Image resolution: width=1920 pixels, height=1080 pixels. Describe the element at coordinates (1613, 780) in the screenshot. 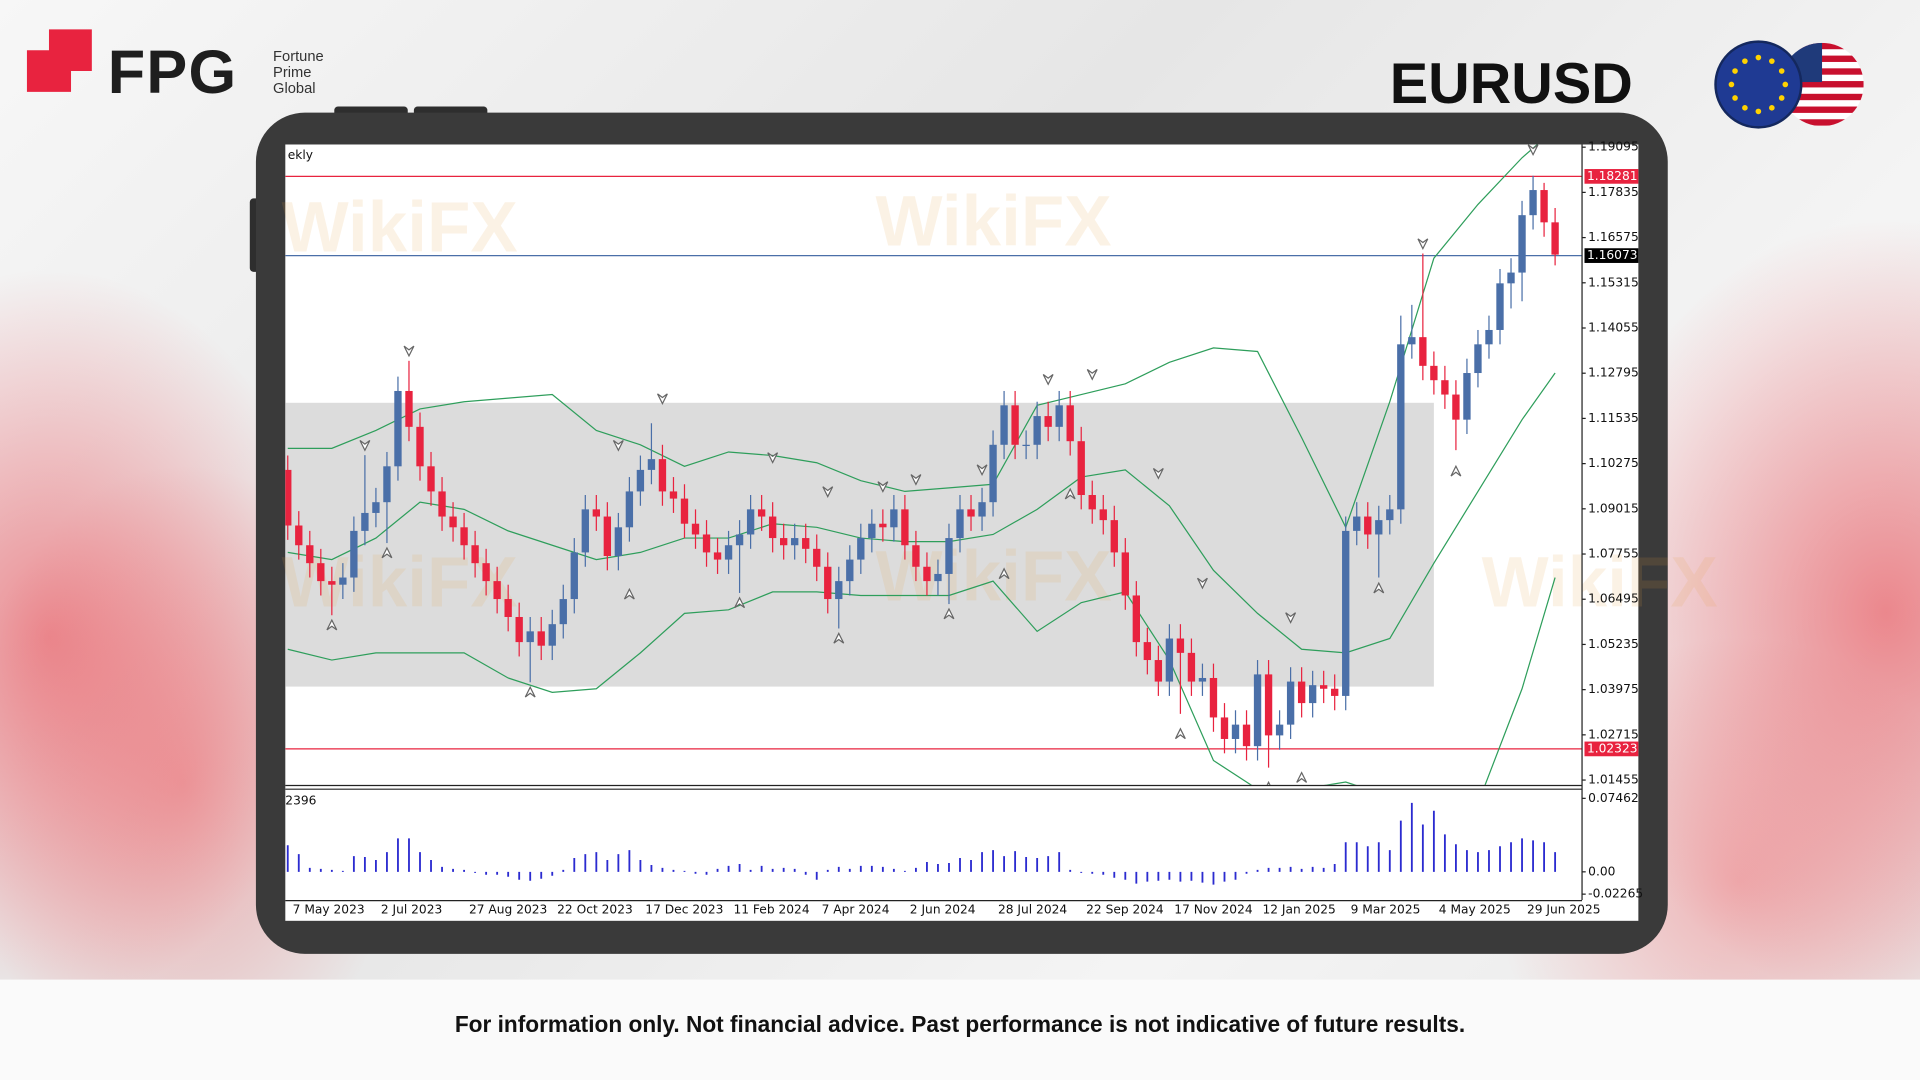

I see `y-tick-label: 1.01455` at that location.